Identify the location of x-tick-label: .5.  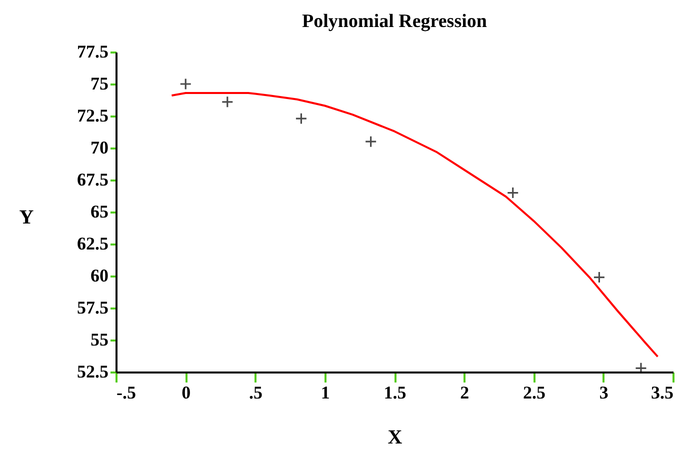
(255, 392).